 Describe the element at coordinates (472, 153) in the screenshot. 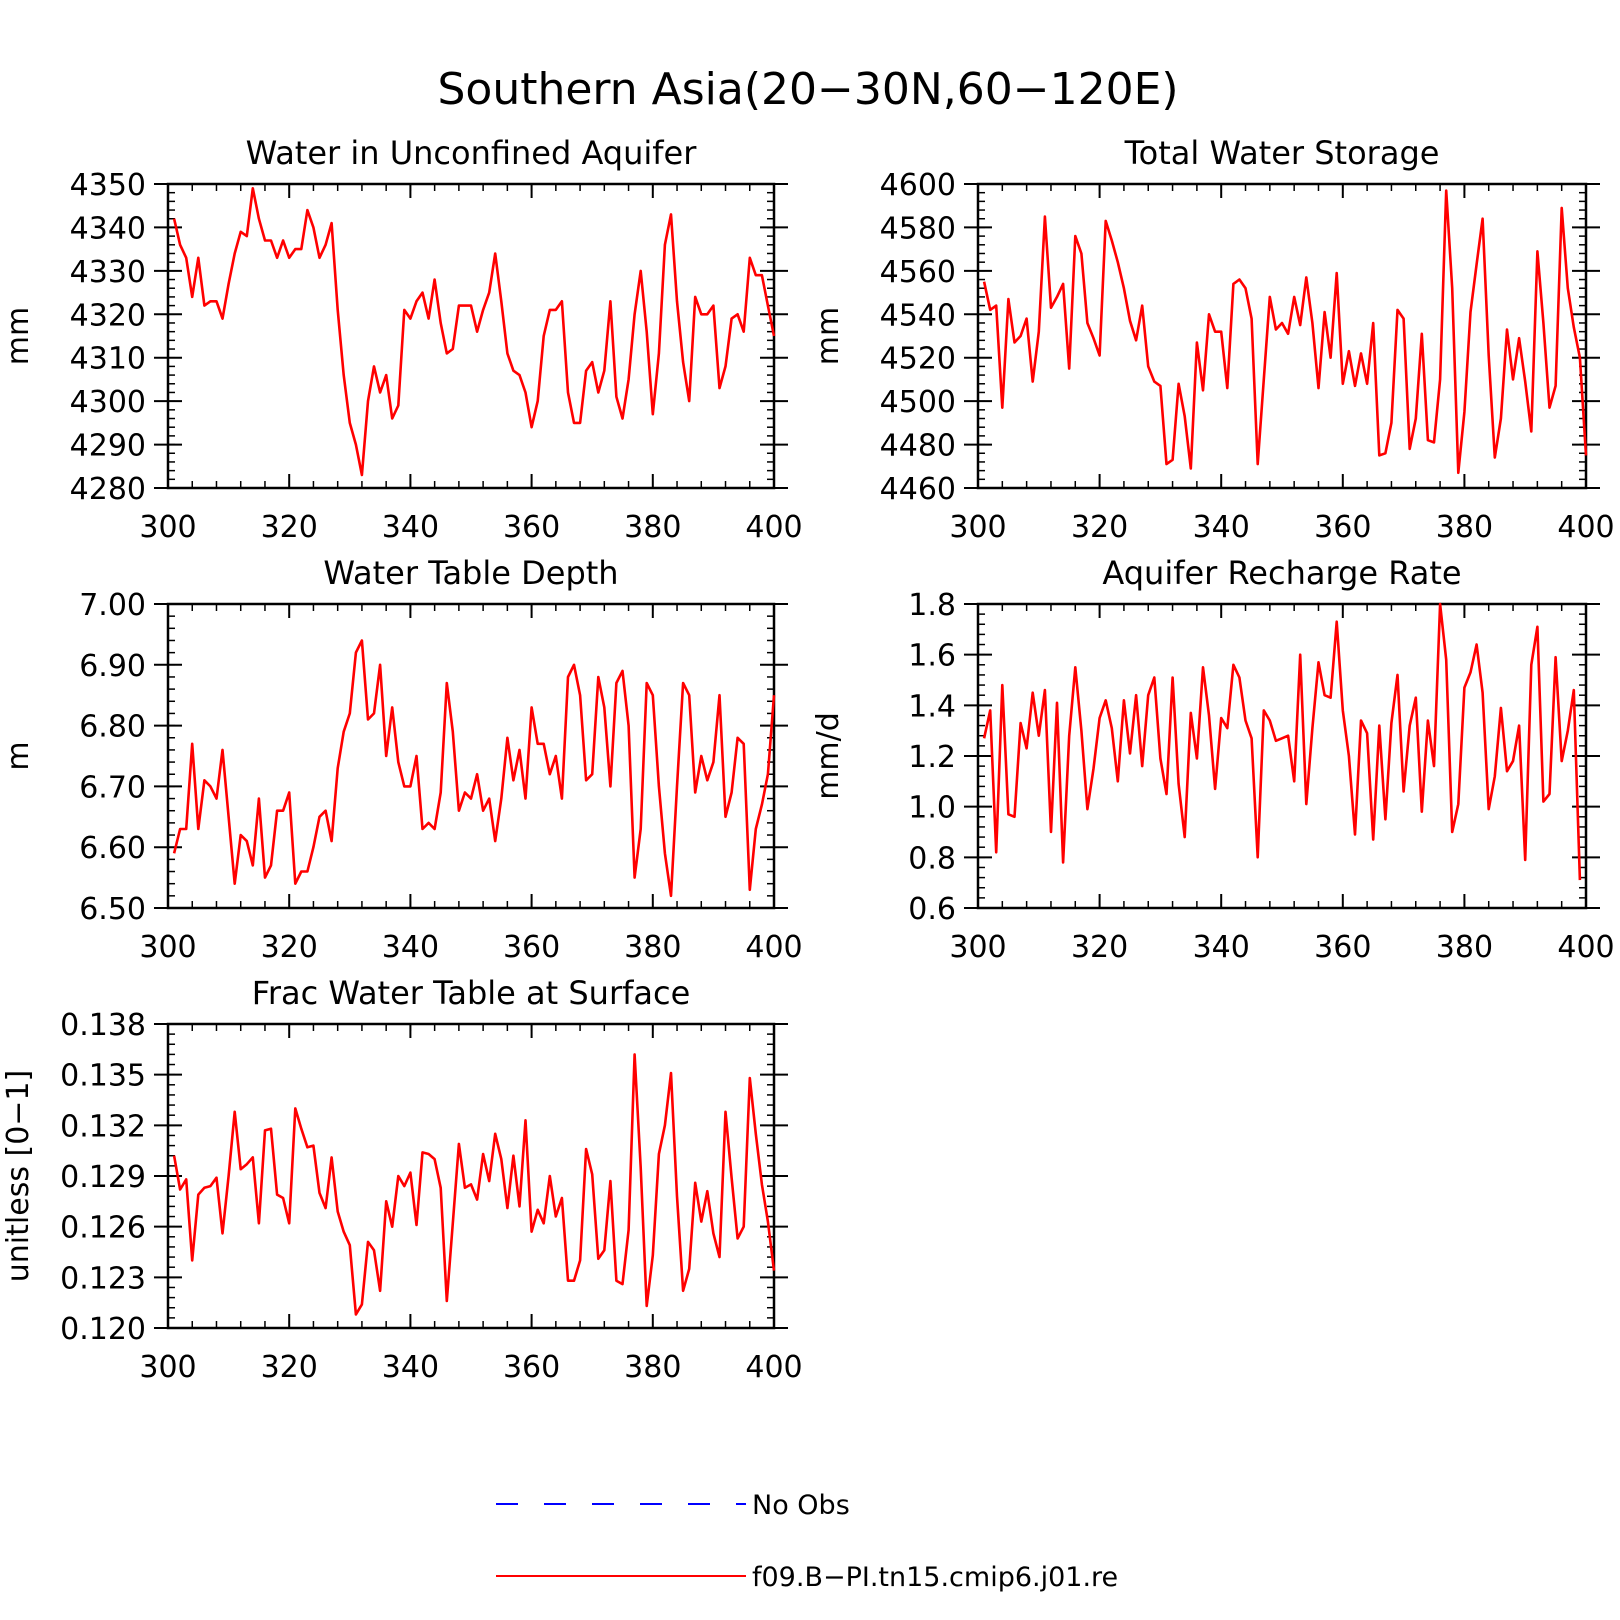

I see `panel-title: Water in Unconfined Aquifer` at that location.